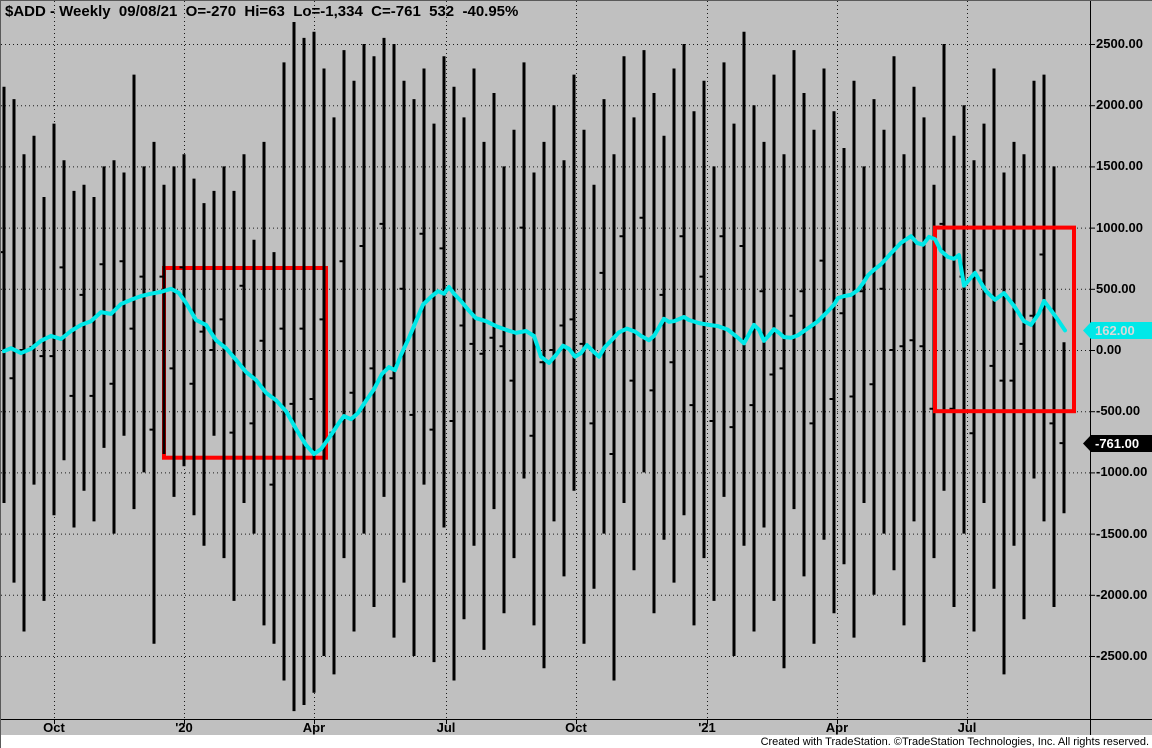  Describe the element at coordinates (1119, 43) in the screenshot. I see `y-axis-label: 2500.00` at that location.